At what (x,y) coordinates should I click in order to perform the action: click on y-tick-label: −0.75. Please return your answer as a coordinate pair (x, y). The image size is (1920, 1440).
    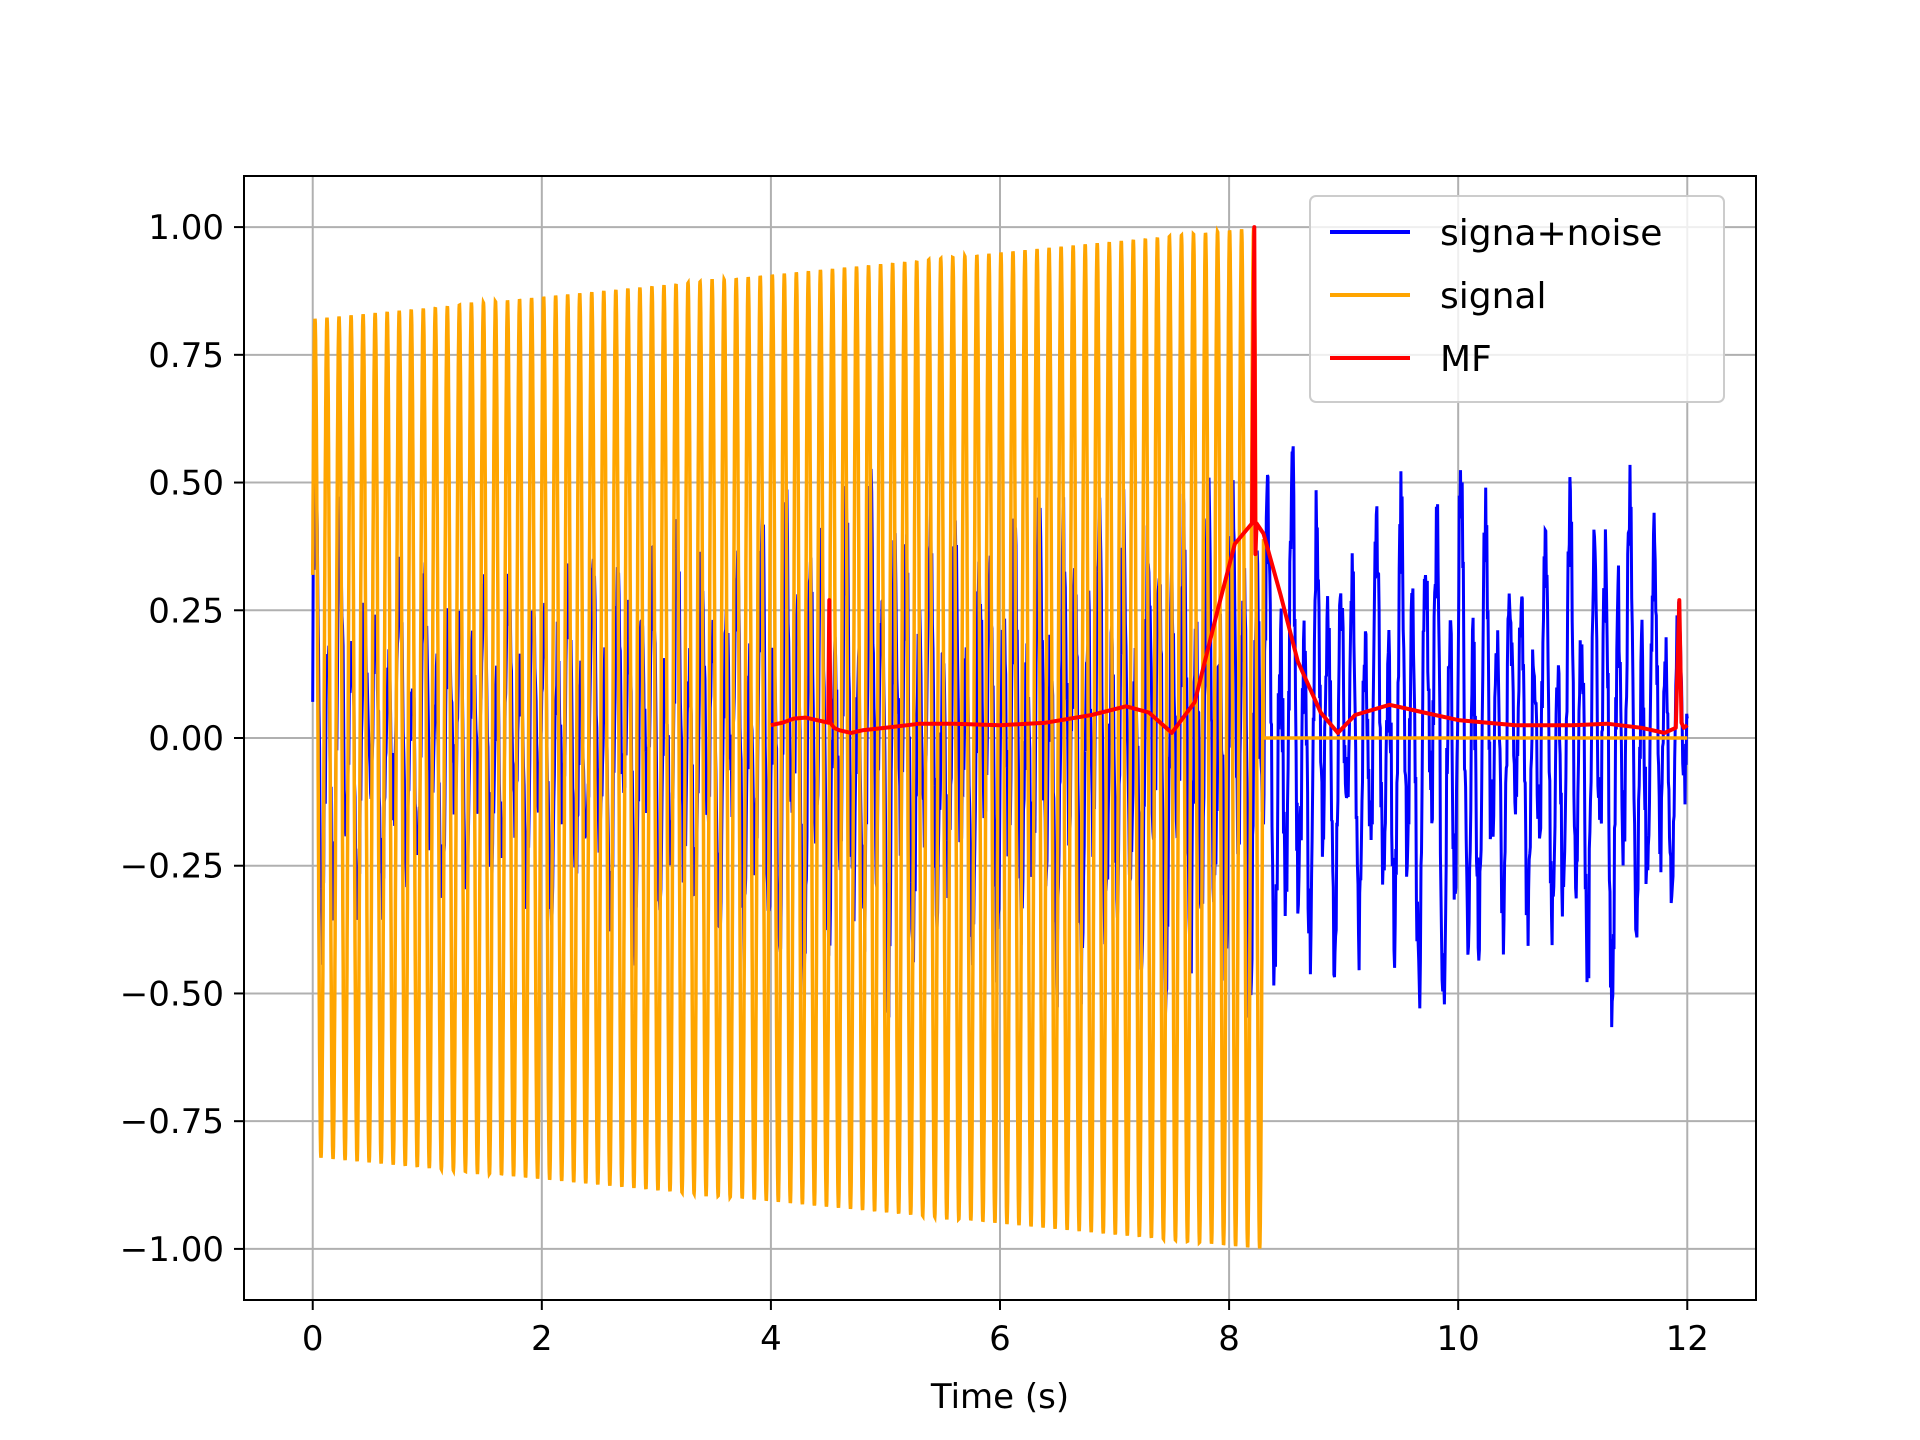
    Looking at the image, I should click on (172, 1122).